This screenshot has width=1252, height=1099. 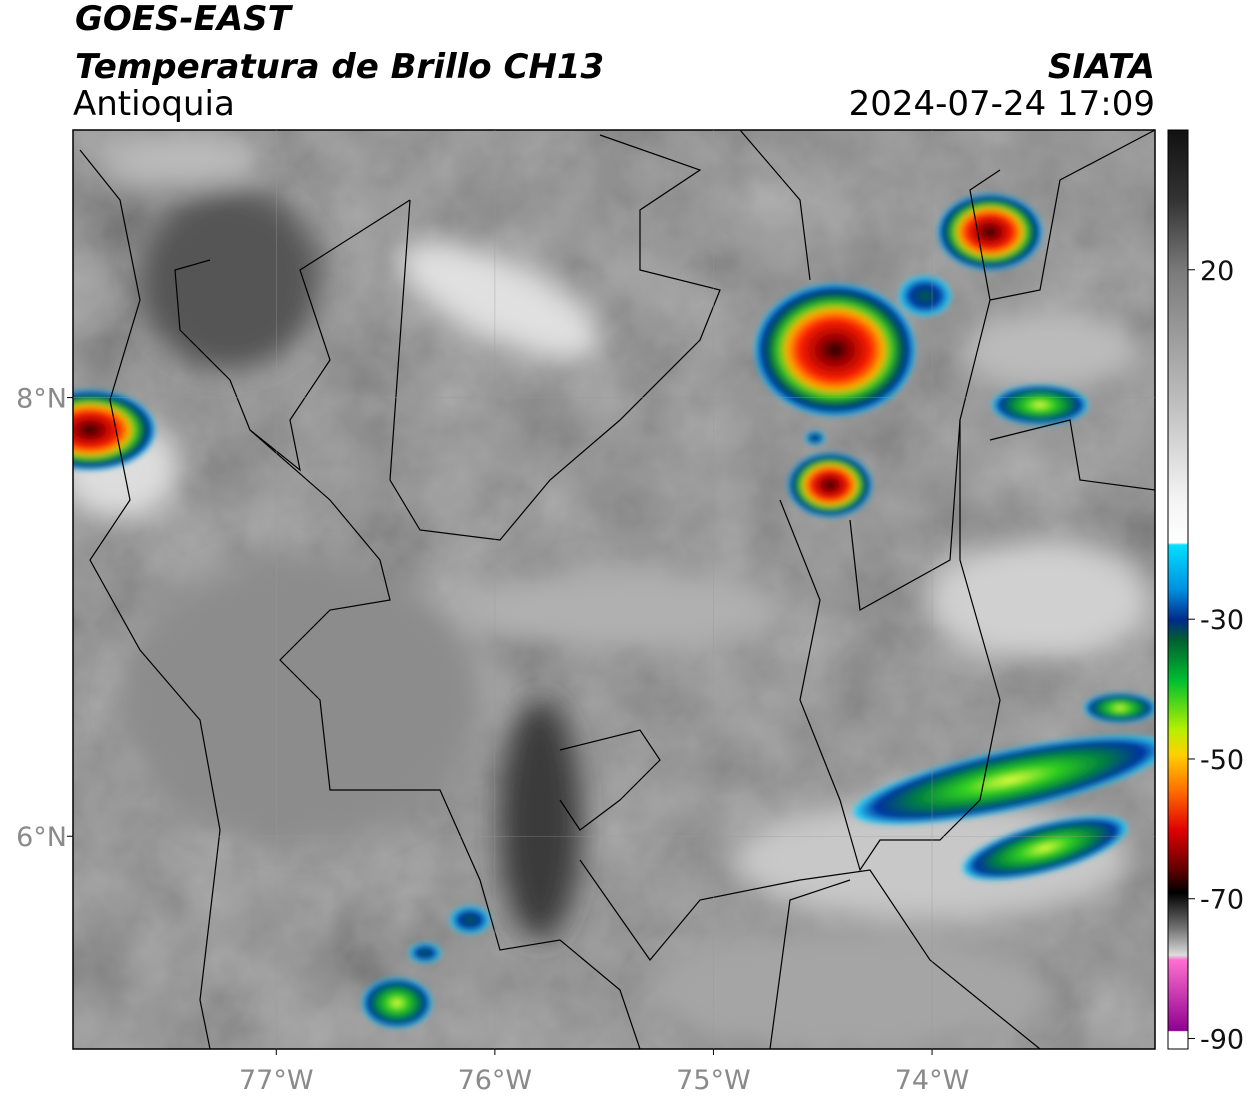 What do you see at coordinates (1002, 104) in the screenshot?
I see `datetime: 2024-07-24 17:09` at bounding box center [1002, 104].